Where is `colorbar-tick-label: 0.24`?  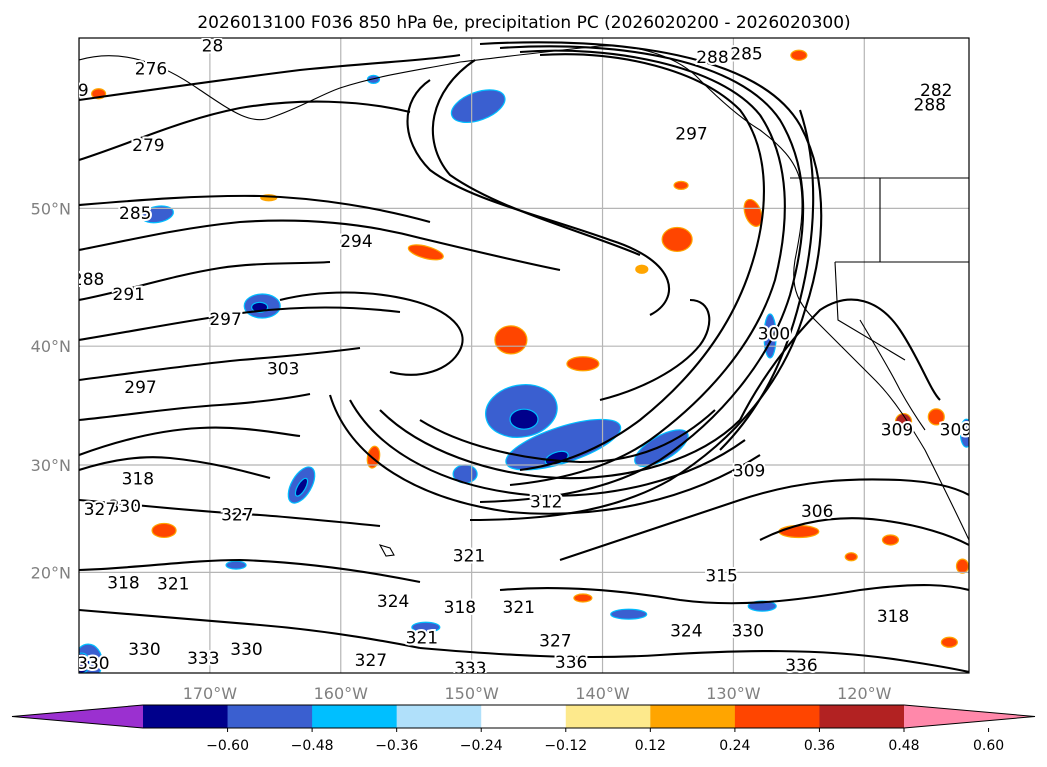
colorbar-tick-label: 0.24 is located at coordinates (734, 746).